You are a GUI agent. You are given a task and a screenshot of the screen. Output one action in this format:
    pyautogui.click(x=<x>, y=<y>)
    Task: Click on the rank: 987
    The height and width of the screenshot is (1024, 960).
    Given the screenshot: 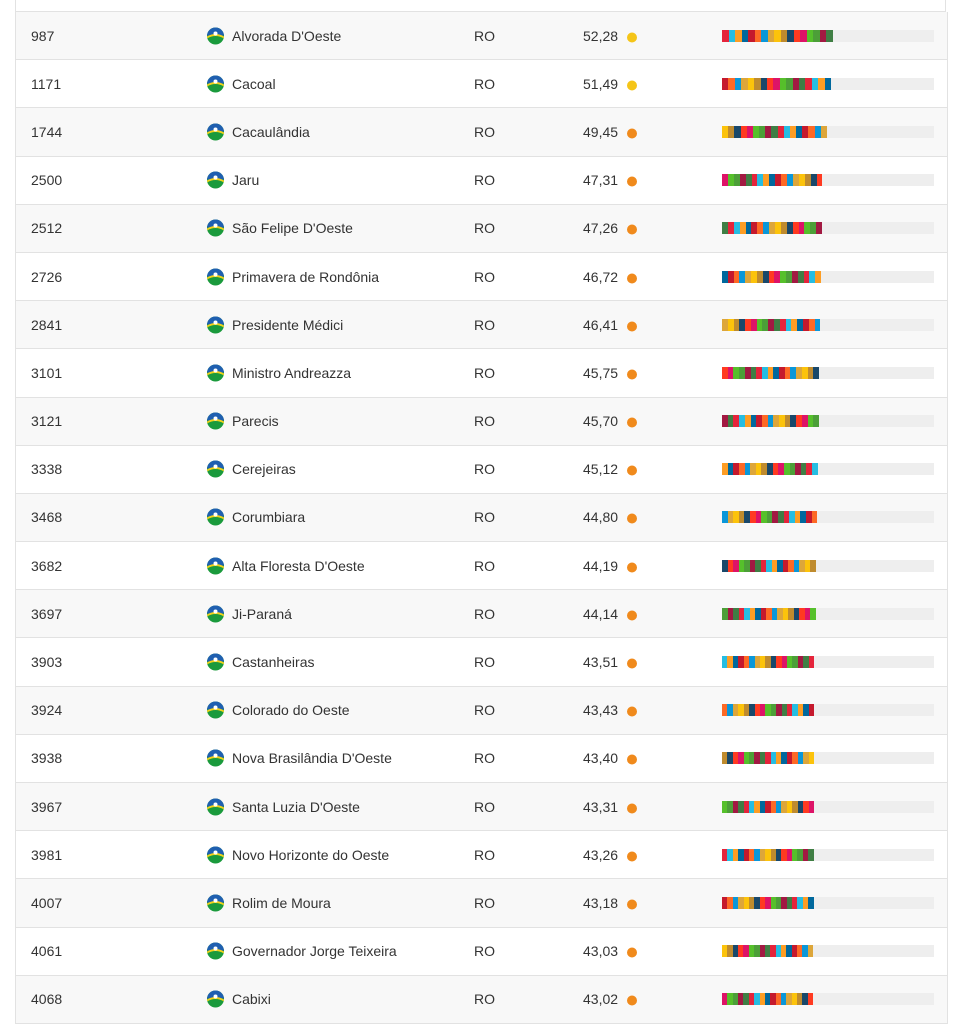 What is the action you would take?
    pyautogui.click(x=43, y=35)
    